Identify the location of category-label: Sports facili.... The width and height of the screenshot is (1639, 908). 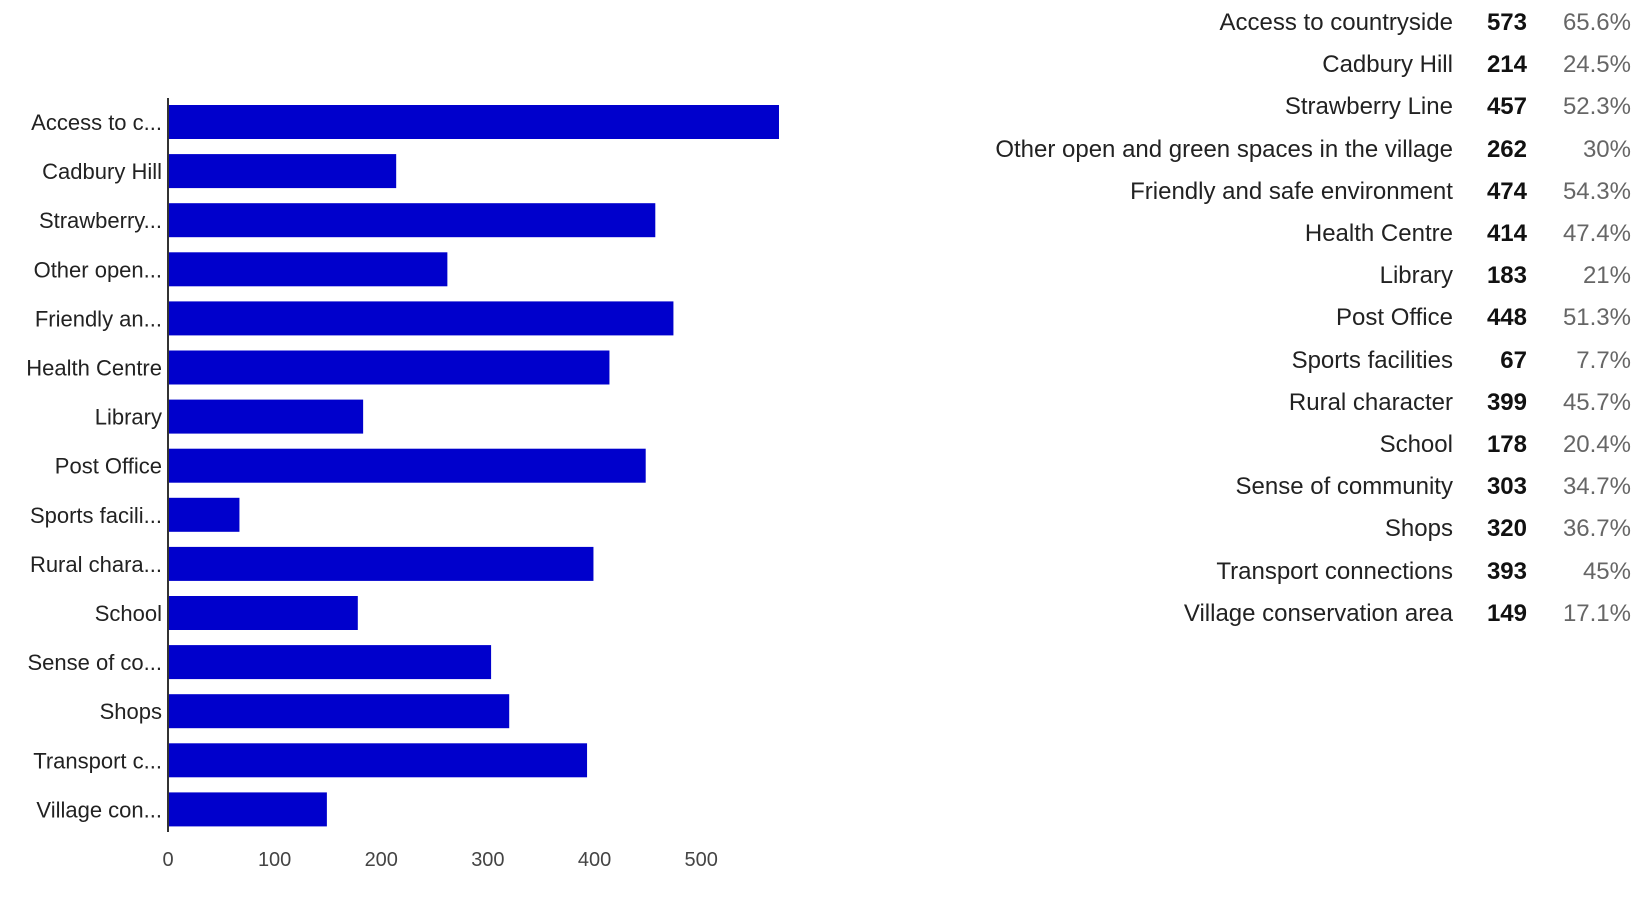
(96, 515).